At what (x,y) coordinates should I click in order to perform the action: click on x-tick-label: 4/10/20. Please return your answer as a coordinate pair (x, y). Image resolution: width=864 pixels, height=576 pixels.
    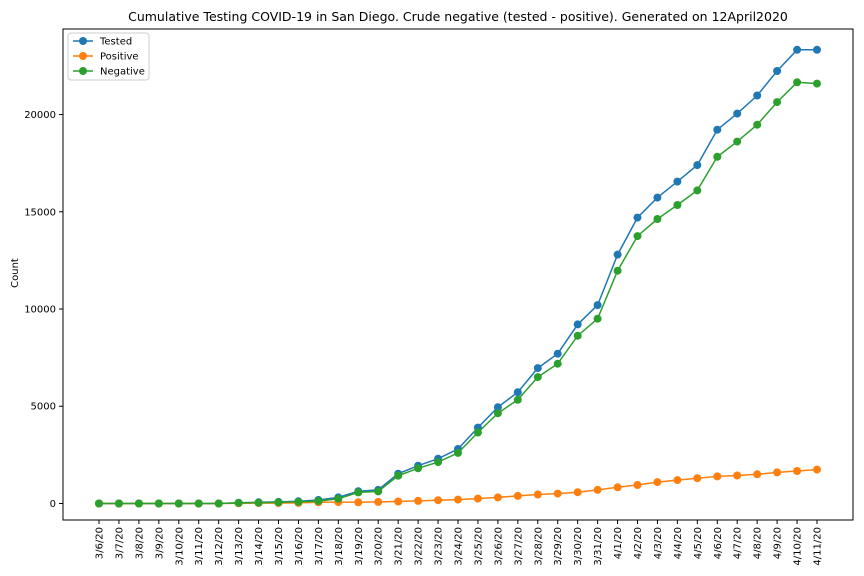
    Looking at the image, I should click on (798, 546).